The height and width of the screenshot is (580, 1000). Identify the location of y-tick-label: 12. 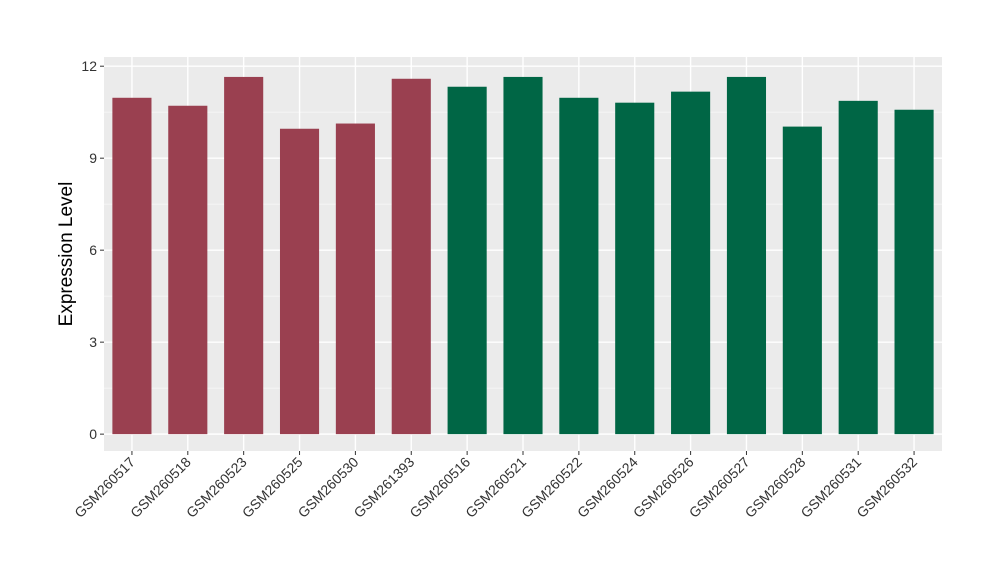
(89, 66).